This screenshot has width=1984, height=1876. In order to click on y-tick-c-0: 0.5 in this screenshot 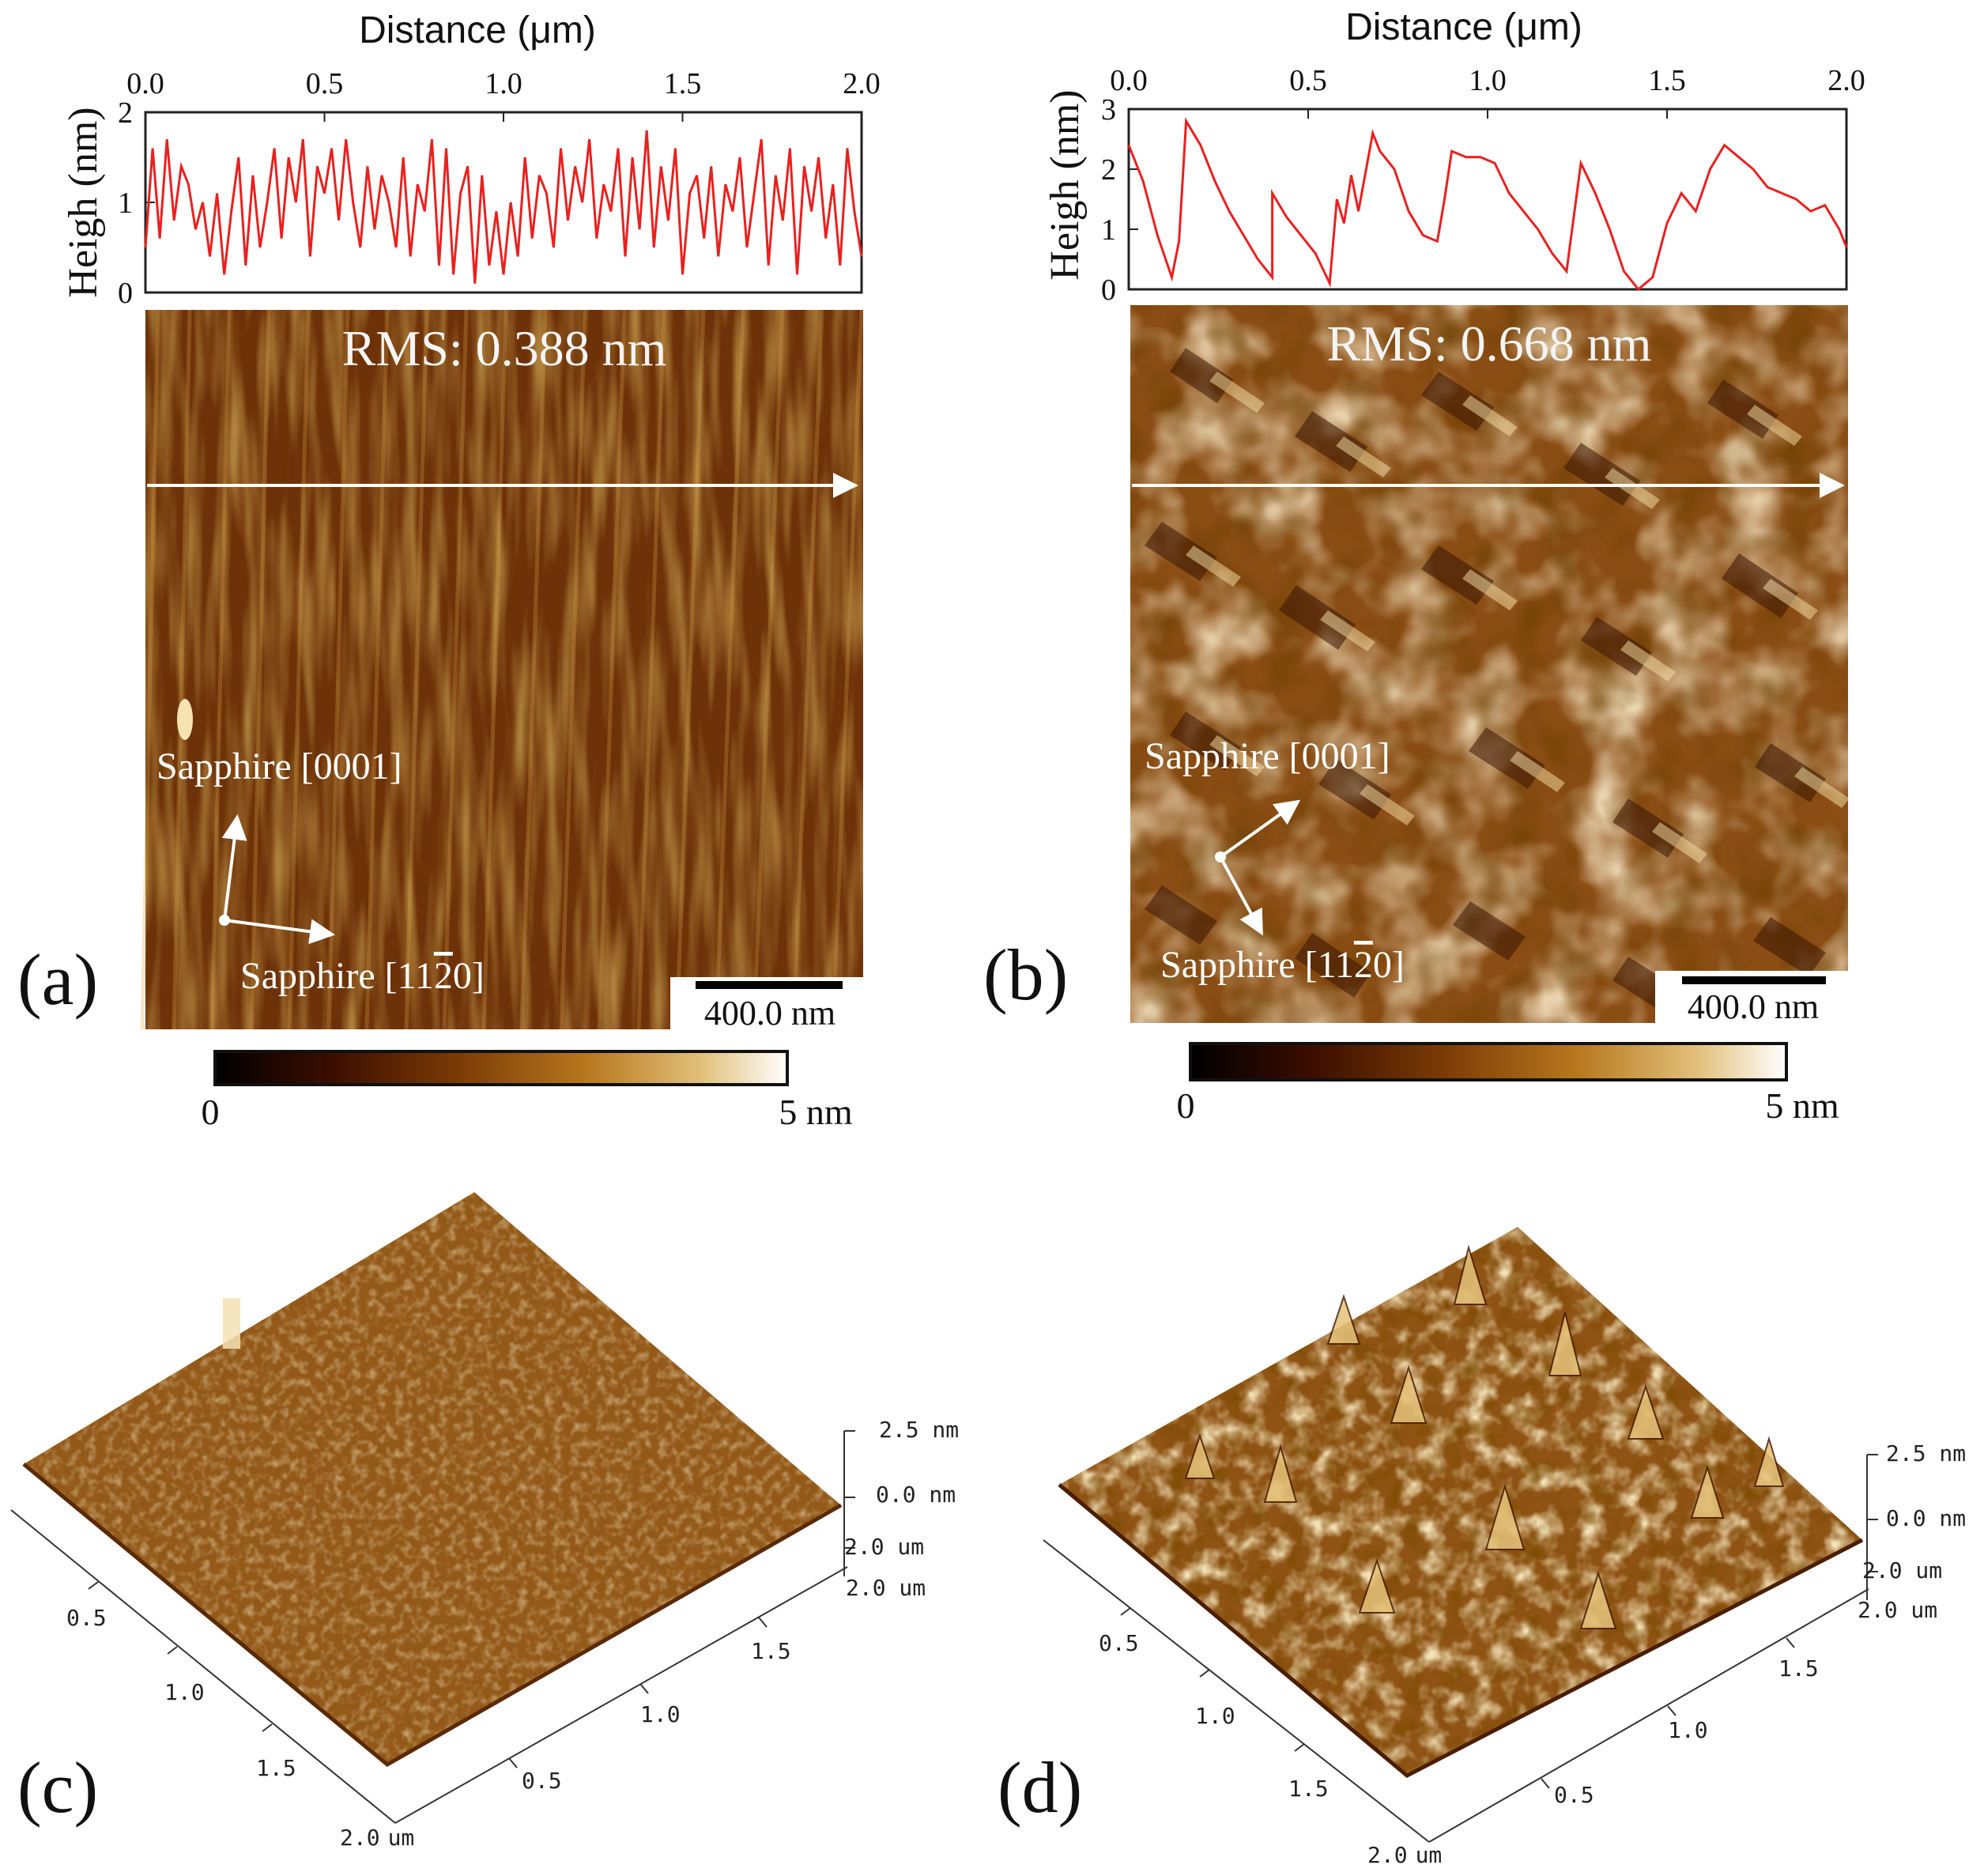, I will do `click(542, 1781)`.